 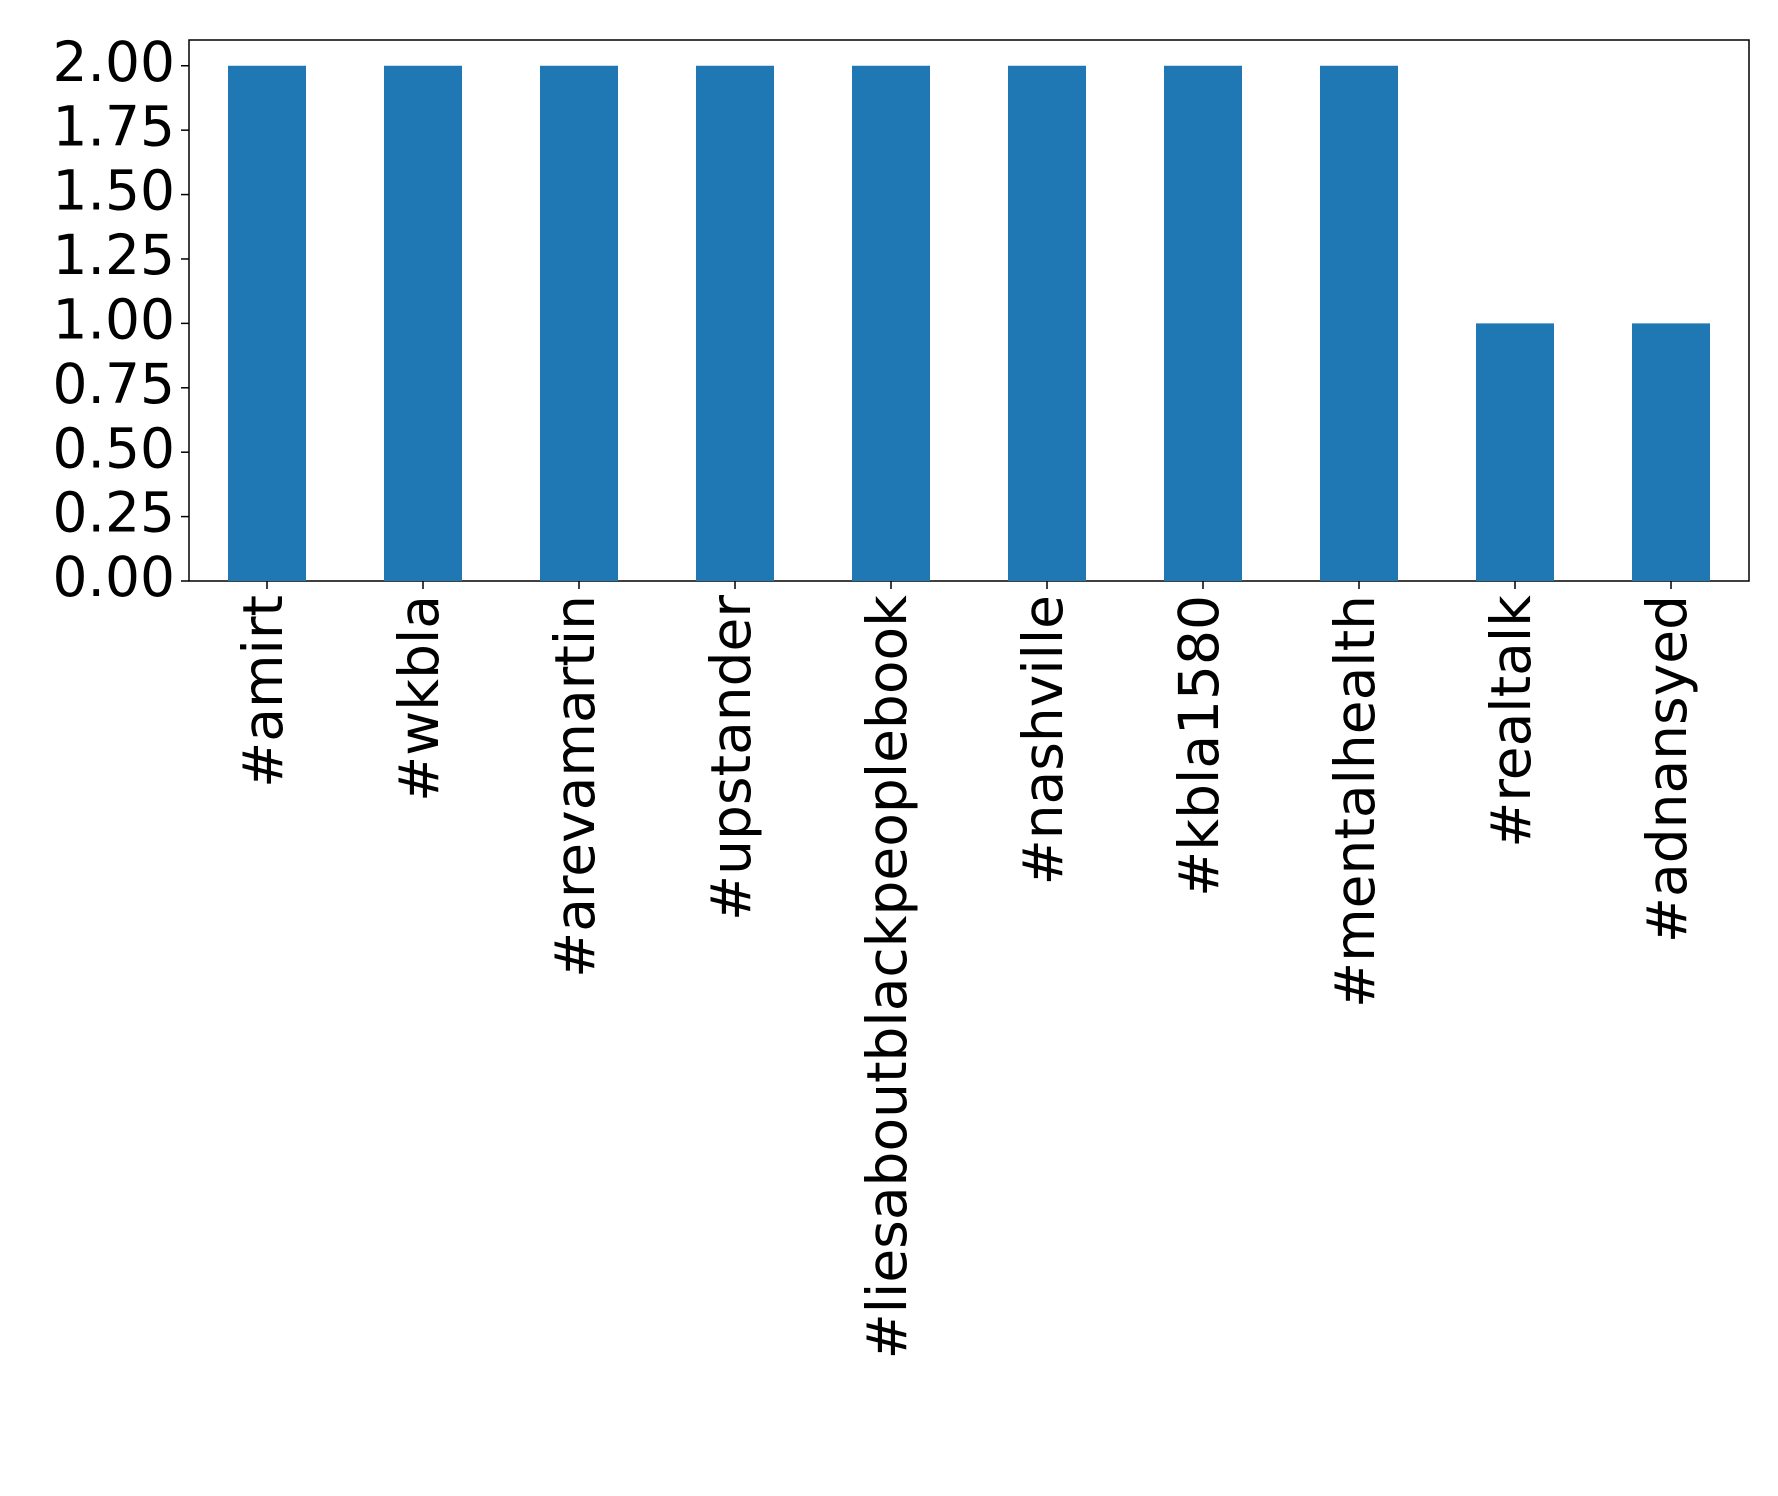 I want to click on y-tick-label: 1.00, so click(x=114, y=320).